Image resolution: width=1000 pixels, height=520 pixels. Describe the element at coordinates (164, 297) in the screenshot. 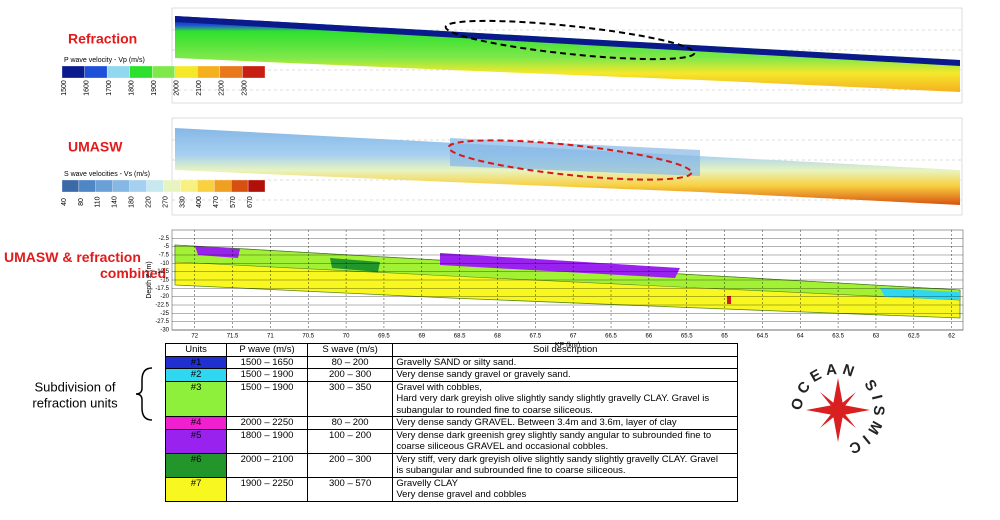

I see `y-tick-label: -20` at that location.